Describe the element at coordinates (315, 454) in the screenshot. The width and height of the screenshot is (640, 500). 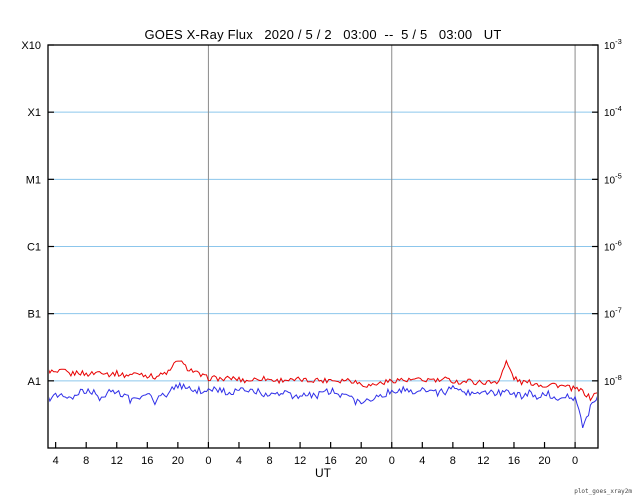
I see `x-ticks: 4 8 12 16 20 0 4 8 12 16 20 0 4 8 12 16 20 0` at that location.